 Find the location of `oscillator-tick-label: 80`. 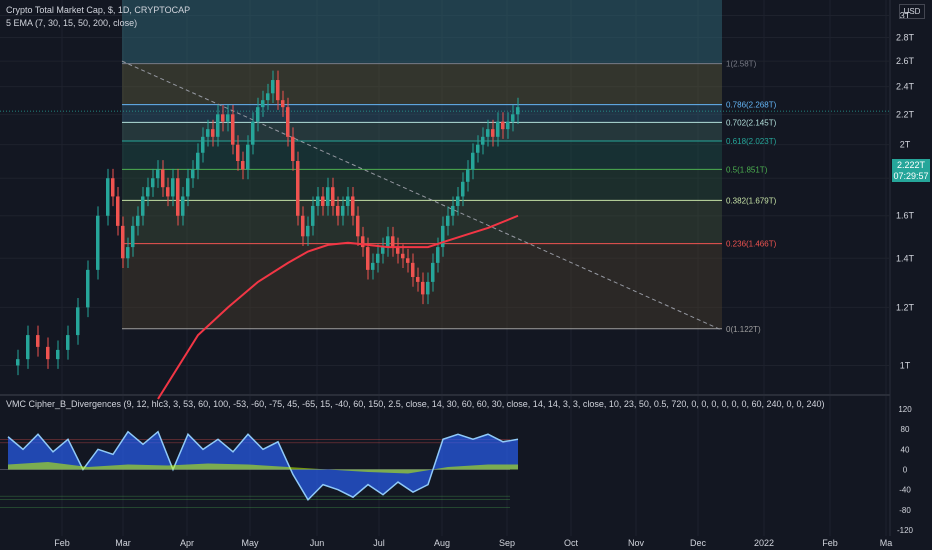

oscillator-tick-label: 80 is located at coordinates (905, 429).